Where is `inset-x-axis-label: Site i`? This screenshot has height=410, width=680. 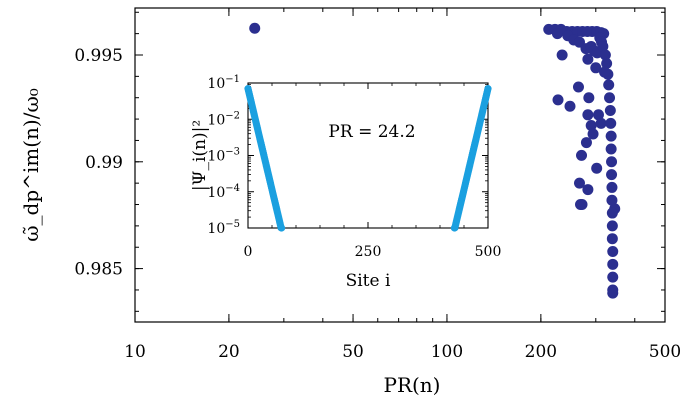
inset-x-axis-label: Site i is located at coordinates (368, 281).